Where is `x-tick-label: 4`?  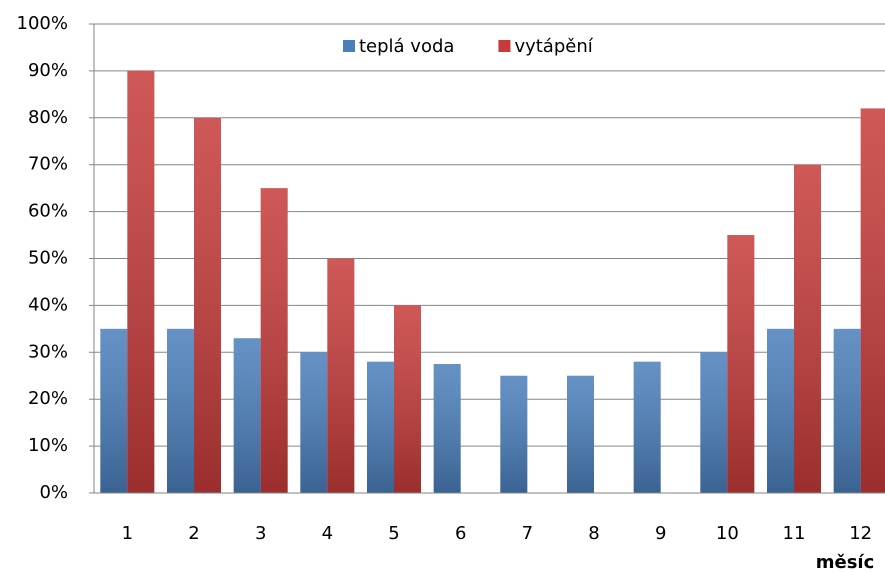 x-tick-label: 4 is located at coordinates (327, 533).